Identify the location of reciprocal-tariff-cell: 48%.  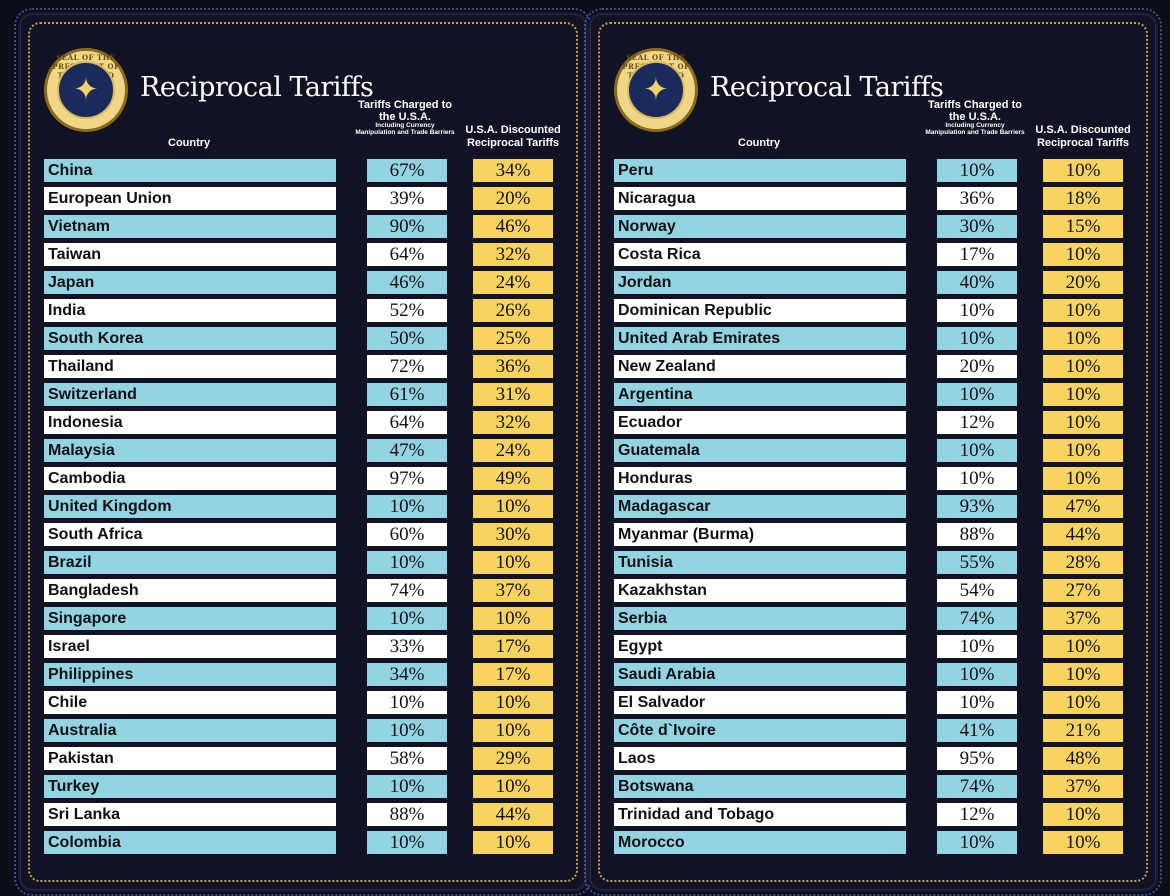
(1083, 758).